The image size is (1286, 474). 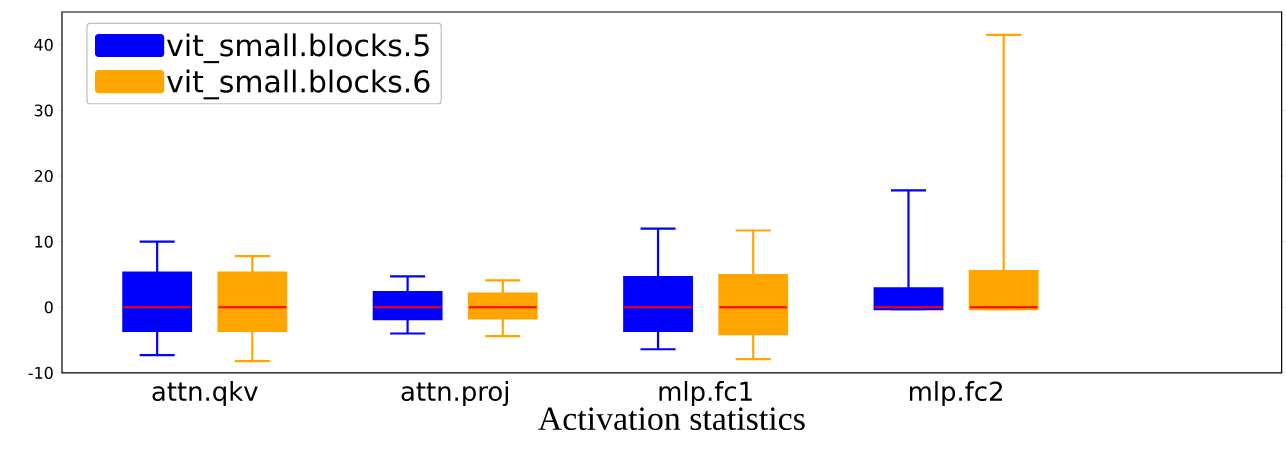 I want to click on y-tick-label: 0, so click(x=48, y=307).